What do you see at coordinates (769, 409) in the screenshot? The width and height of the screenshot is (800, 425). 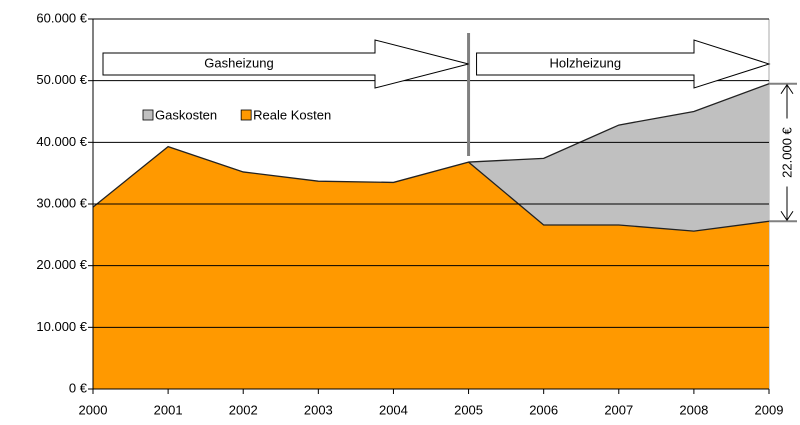 I see `x-tick-label: 2009` at bounding box center [769, 409].